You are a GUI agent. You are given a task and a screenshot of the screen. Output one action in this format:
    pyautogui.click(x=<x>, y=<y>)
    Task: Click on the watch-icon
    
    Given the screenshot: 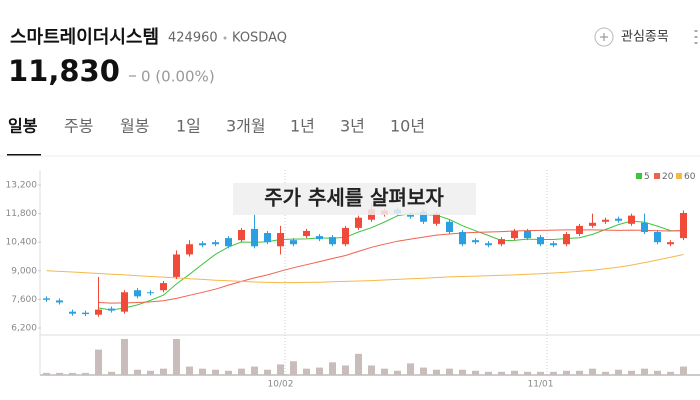 What is the action you would take?
    pyautogui.click(x=604, y=37)
    